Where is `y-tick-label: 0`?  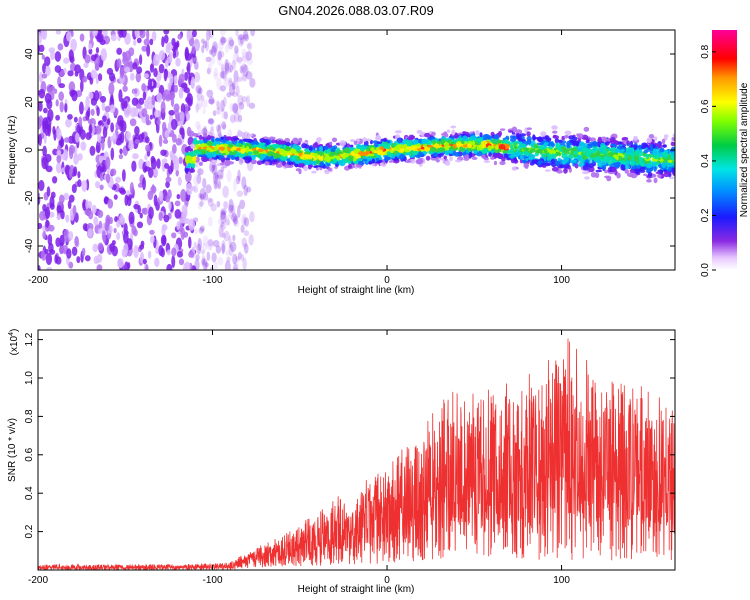 y-tick-label: 0 is located at coordinates (29, 150).